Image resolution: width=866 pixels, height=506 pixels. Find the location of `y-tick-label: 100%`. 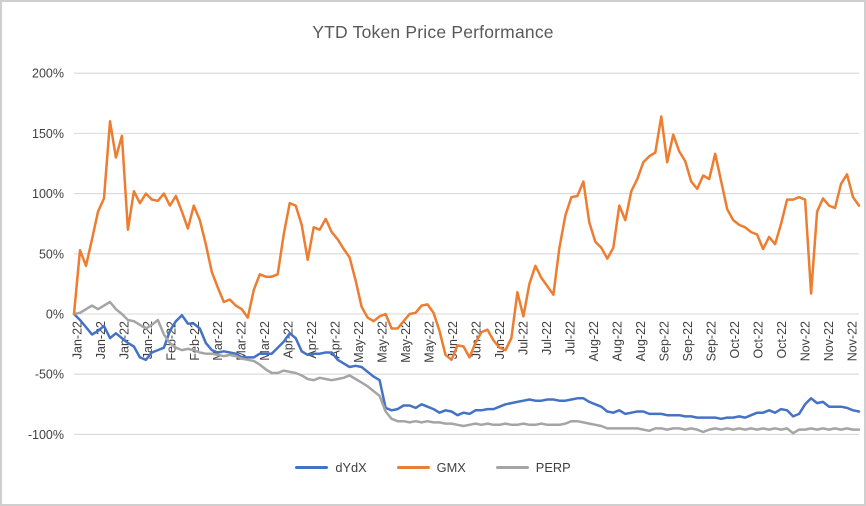

y-tick-label: 100% is located at coordinates (48, 194).